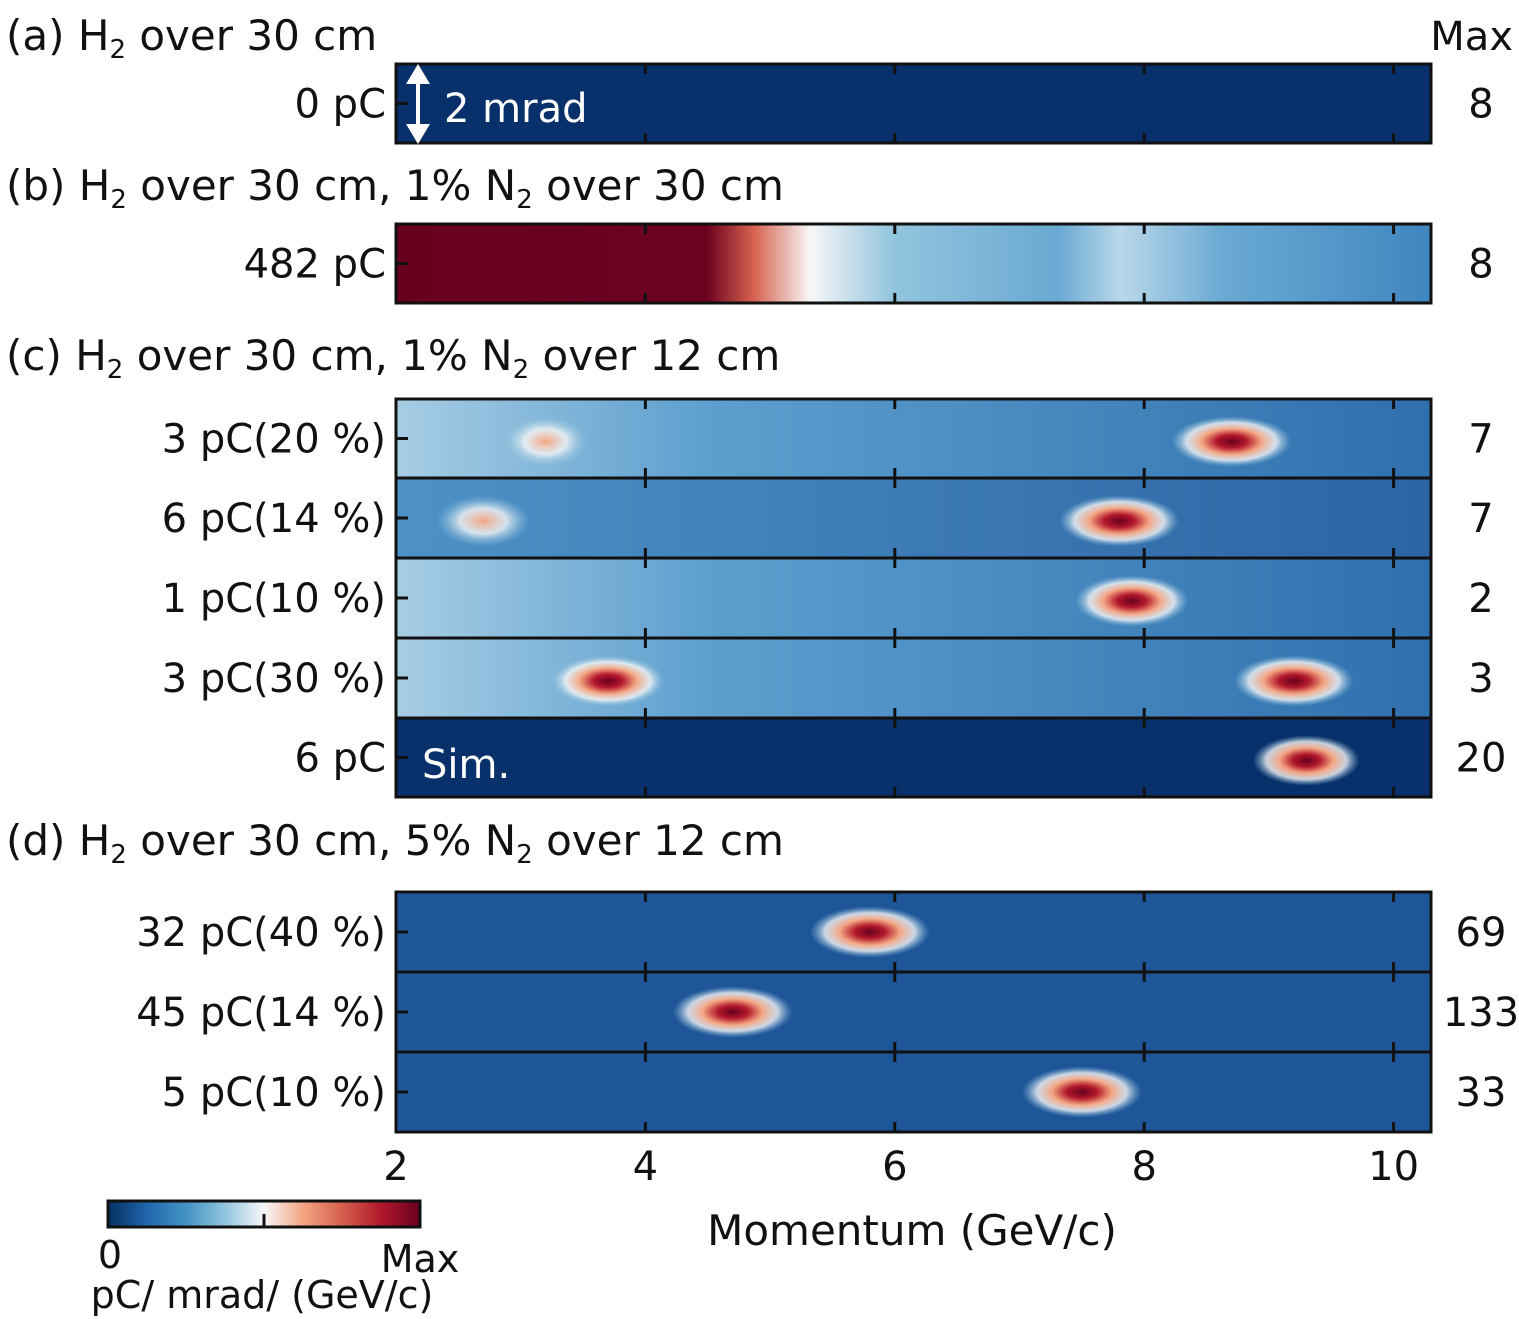 The image size is (1519, 1319). What do you see at coordinates (274, 519) in the screenshot?
I see `row-label: 6 pC(14 %)` at bounding box center [274, 519].